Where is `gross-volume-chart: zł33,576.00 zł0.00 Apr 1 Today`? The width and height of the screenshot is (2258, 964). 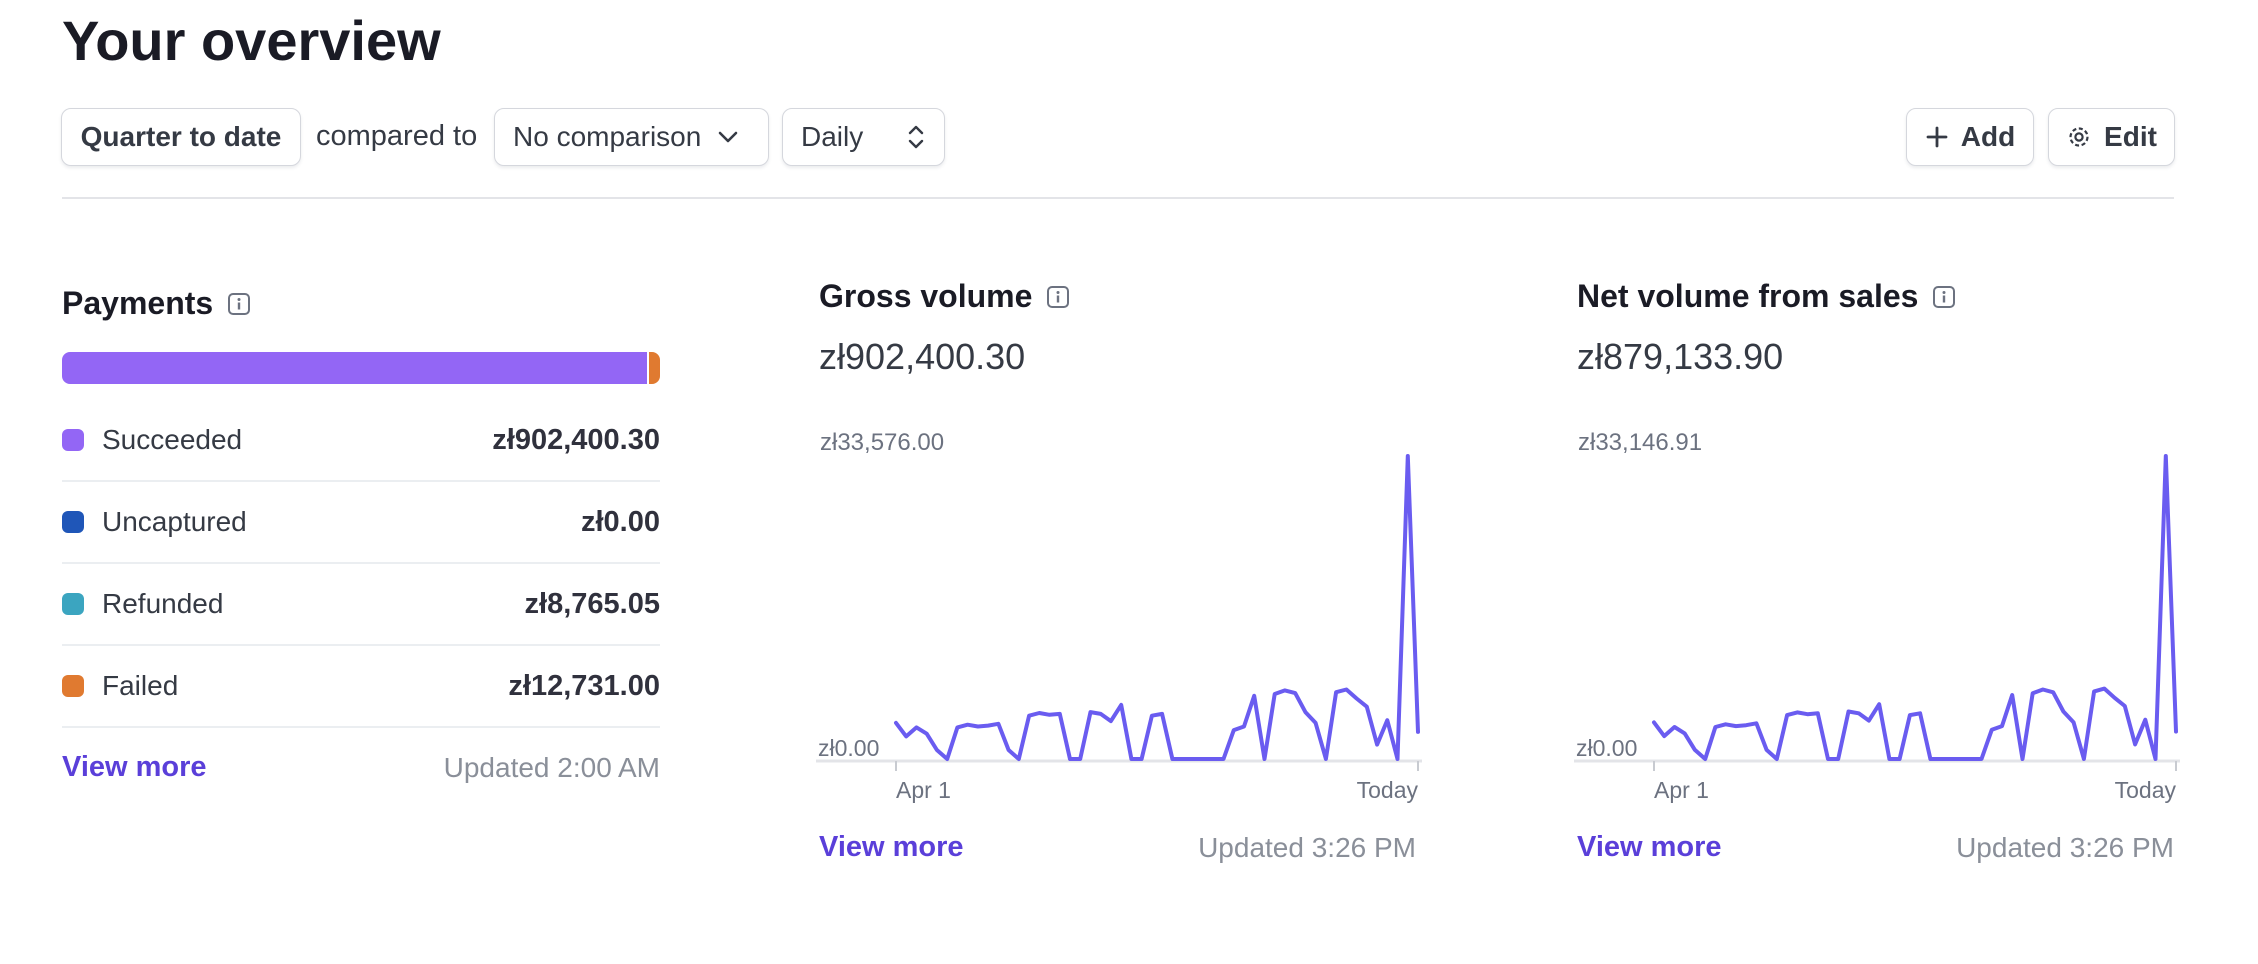
gross-volume-chart: zł33,576.00 zł0.00 Apr 1 Today is located at coordinates (1121, 615).